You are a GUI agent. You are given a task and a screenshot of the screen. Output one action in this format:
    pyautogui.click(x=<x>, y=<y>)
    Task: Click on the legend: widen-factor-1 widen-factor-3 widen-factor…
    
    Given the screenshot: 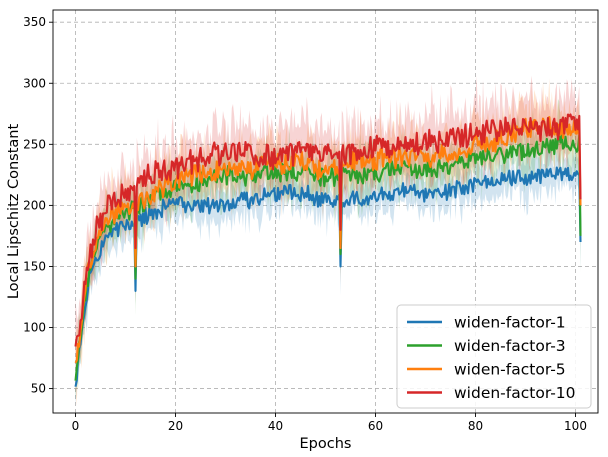 What is the action you would take?
    pyautogui.click(x=494, y=356)
    